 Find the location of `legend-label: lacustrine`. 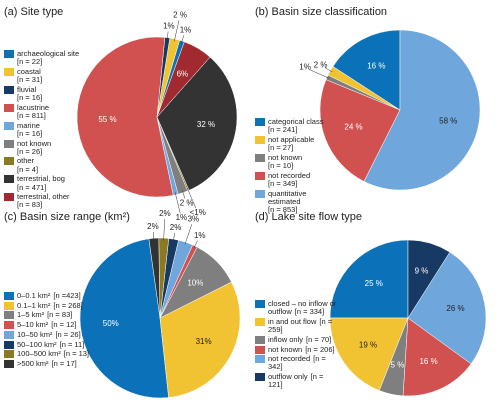

legend-label: lacustrine is located at coordinates (33, 107).